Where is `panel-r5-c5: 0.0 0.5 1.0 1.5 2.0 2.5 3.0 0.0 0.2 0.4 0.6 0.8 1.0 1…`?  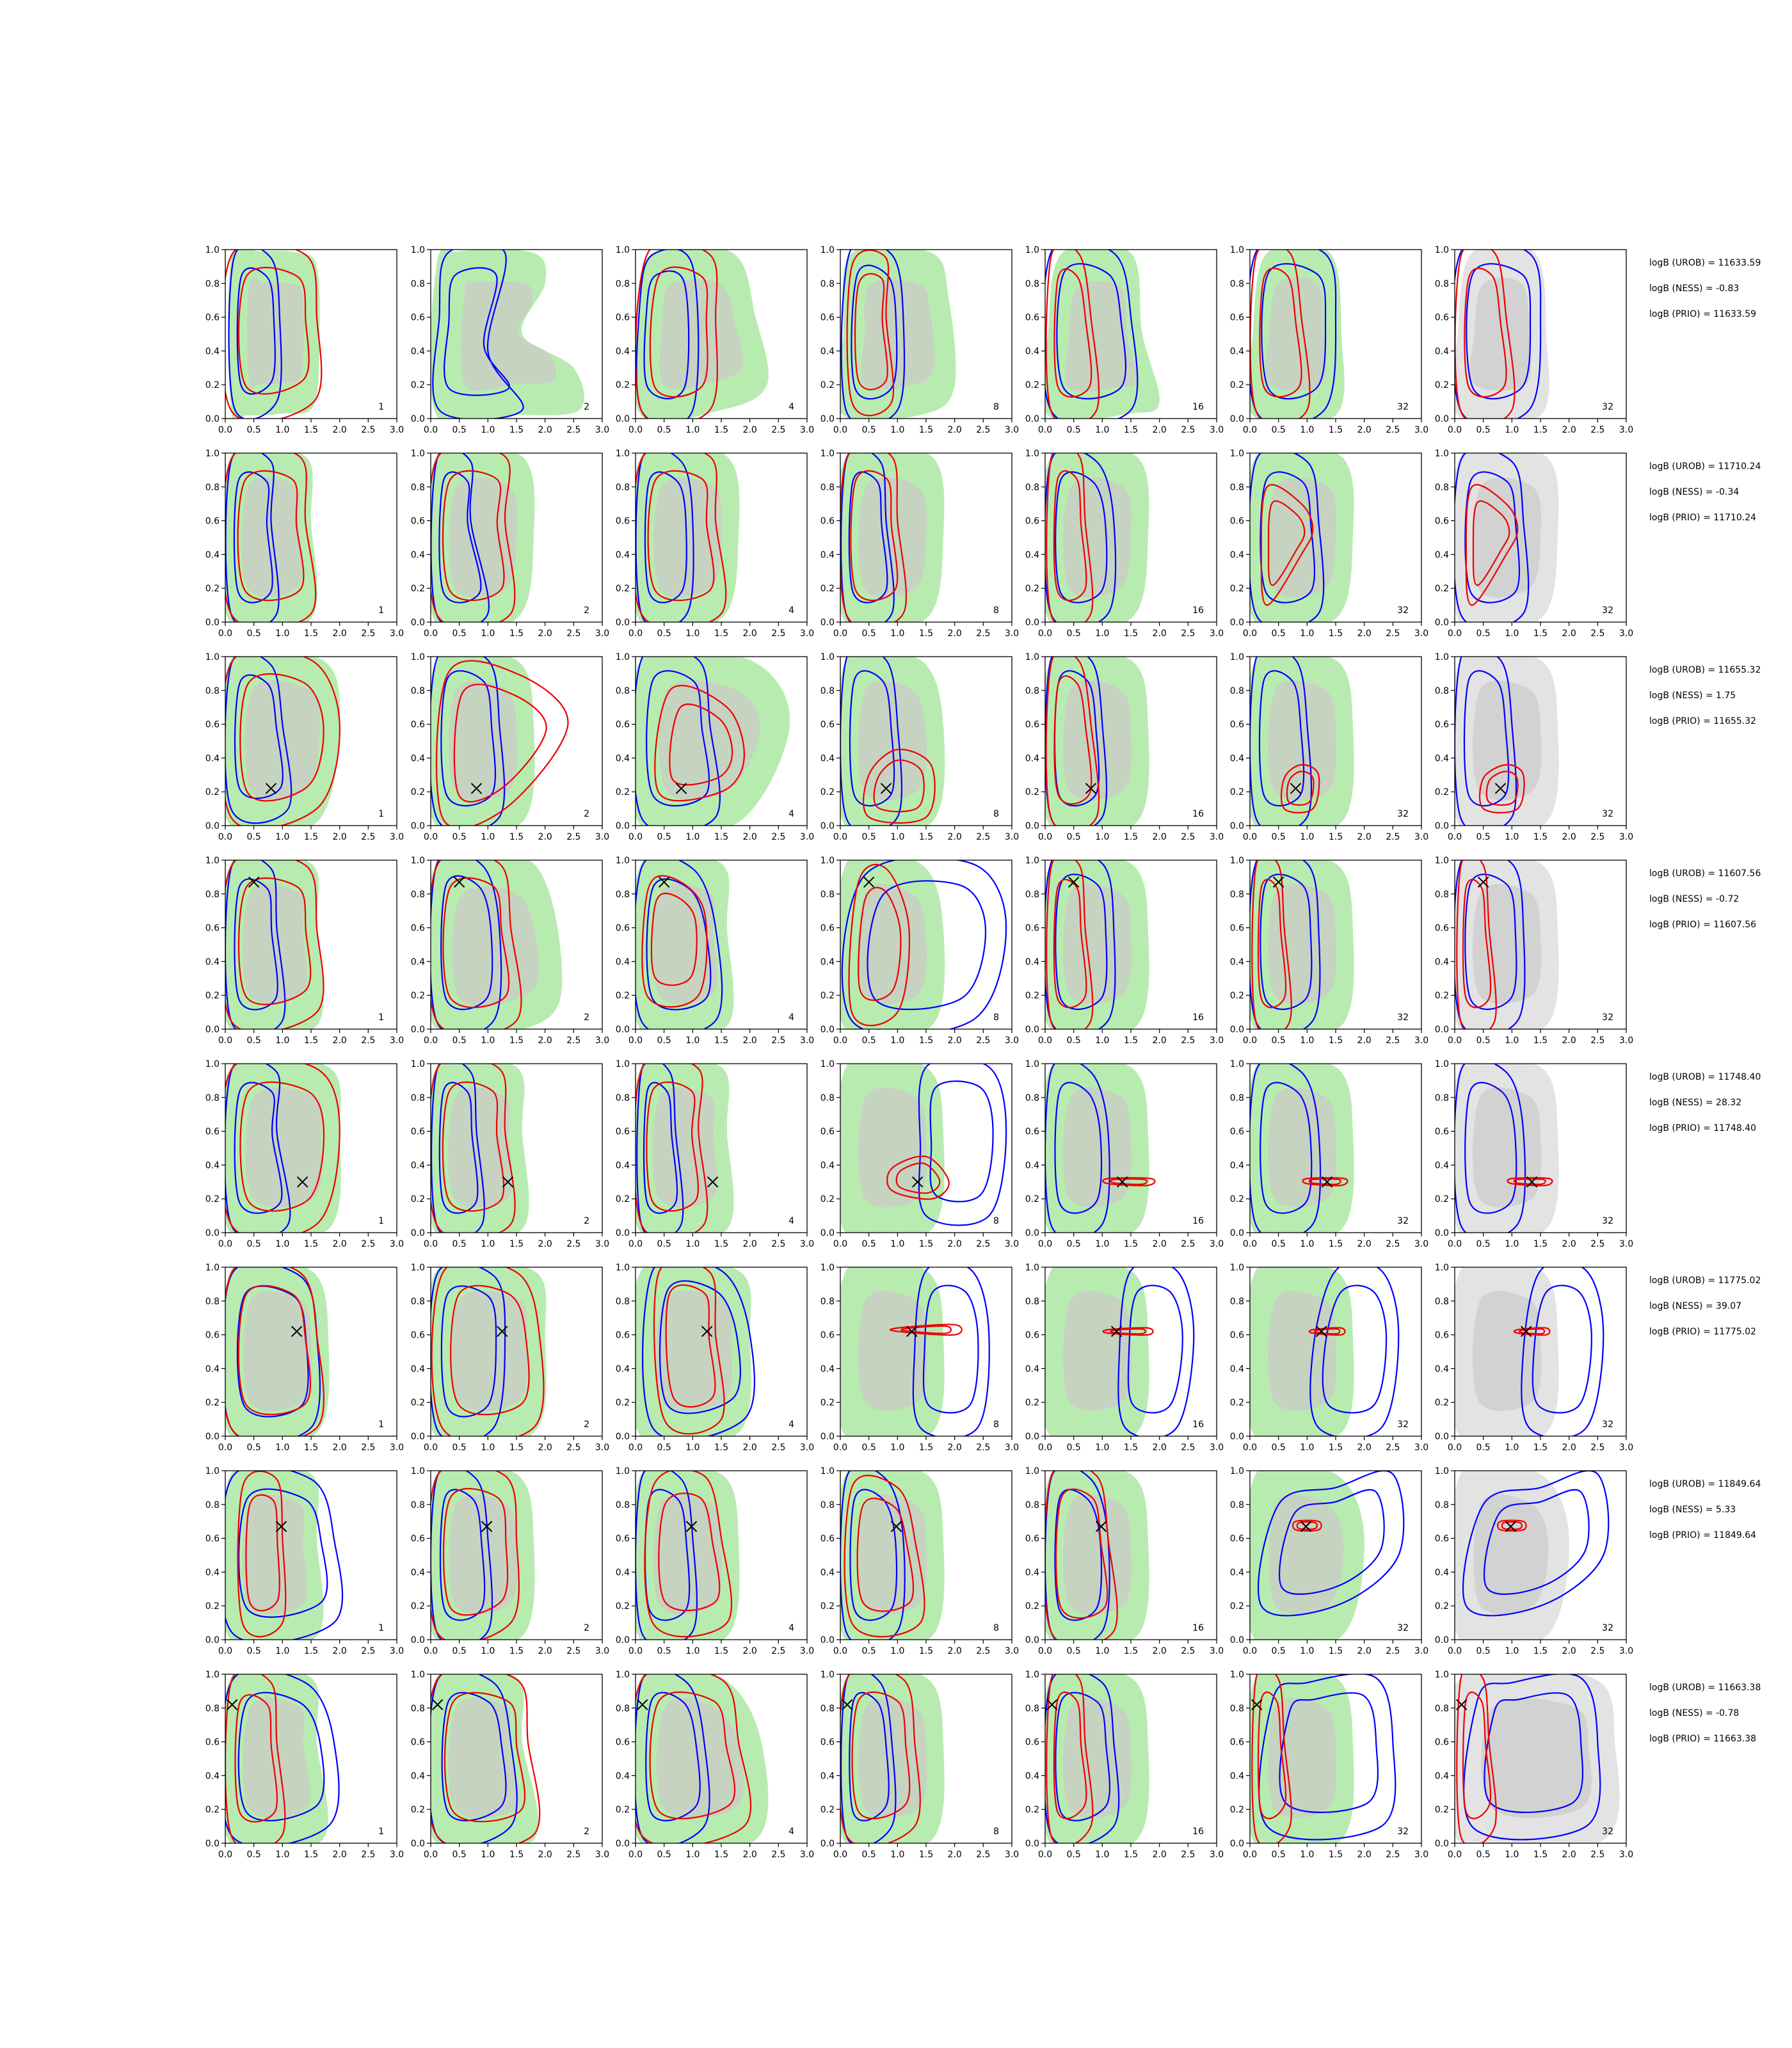 panel-r5-c5: 0.0 0.5 1.0 1.5 2.0 2.5 3.0 0.0 0.2 0.4 0.6 0.8 1.0 1… is located at coordinates (1124, 1154).